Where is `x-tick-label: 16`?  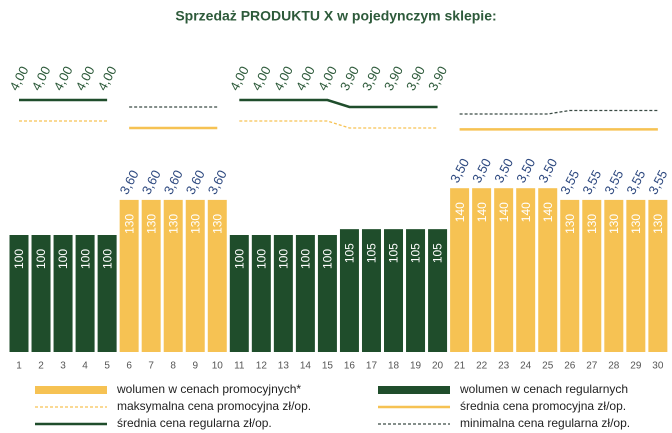 x-tick-label: 16 is located at coordinates (350, 366).